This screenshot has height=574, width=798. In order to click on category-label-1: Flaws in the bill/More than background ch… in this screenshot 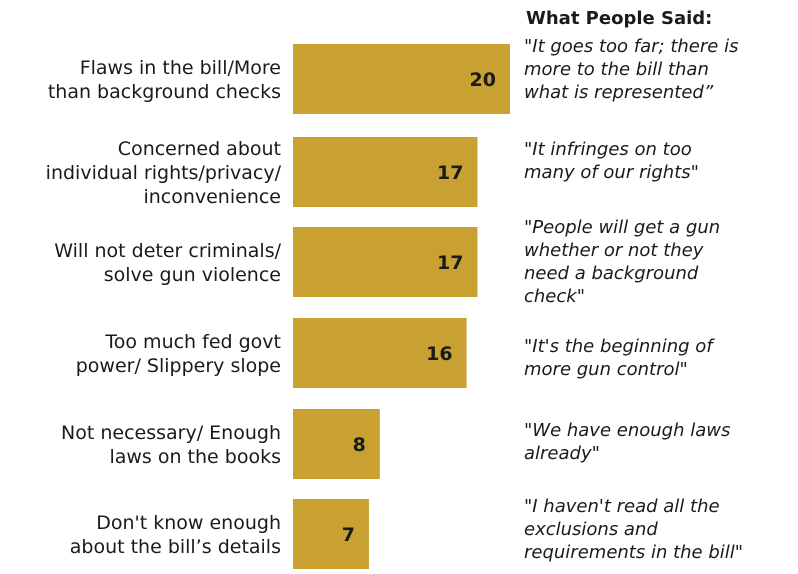, I will do `click(164, 80)`.